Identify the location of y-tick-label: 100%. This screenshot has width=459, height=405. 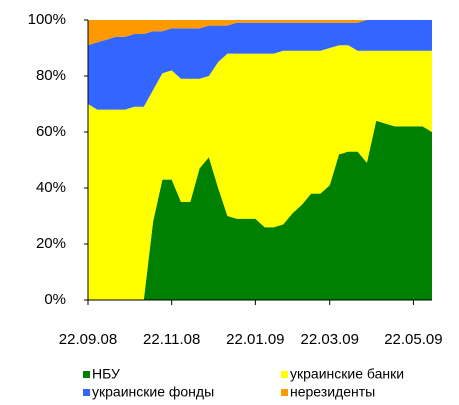
(47, 19).